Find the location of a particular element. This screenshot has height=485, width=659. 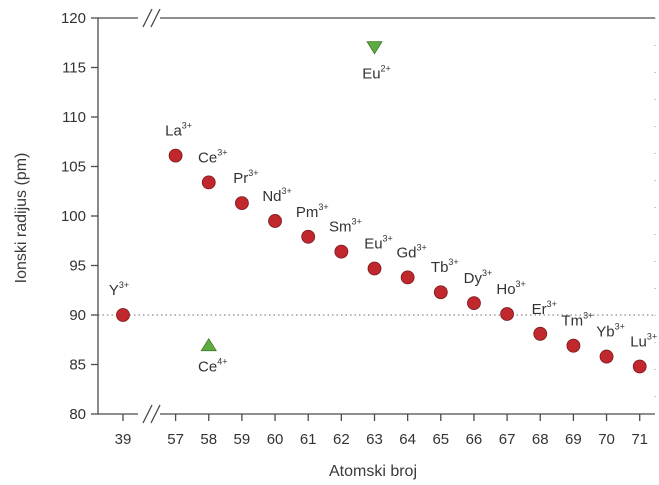

data-point-pm3 is located at coordinates (308, 236).